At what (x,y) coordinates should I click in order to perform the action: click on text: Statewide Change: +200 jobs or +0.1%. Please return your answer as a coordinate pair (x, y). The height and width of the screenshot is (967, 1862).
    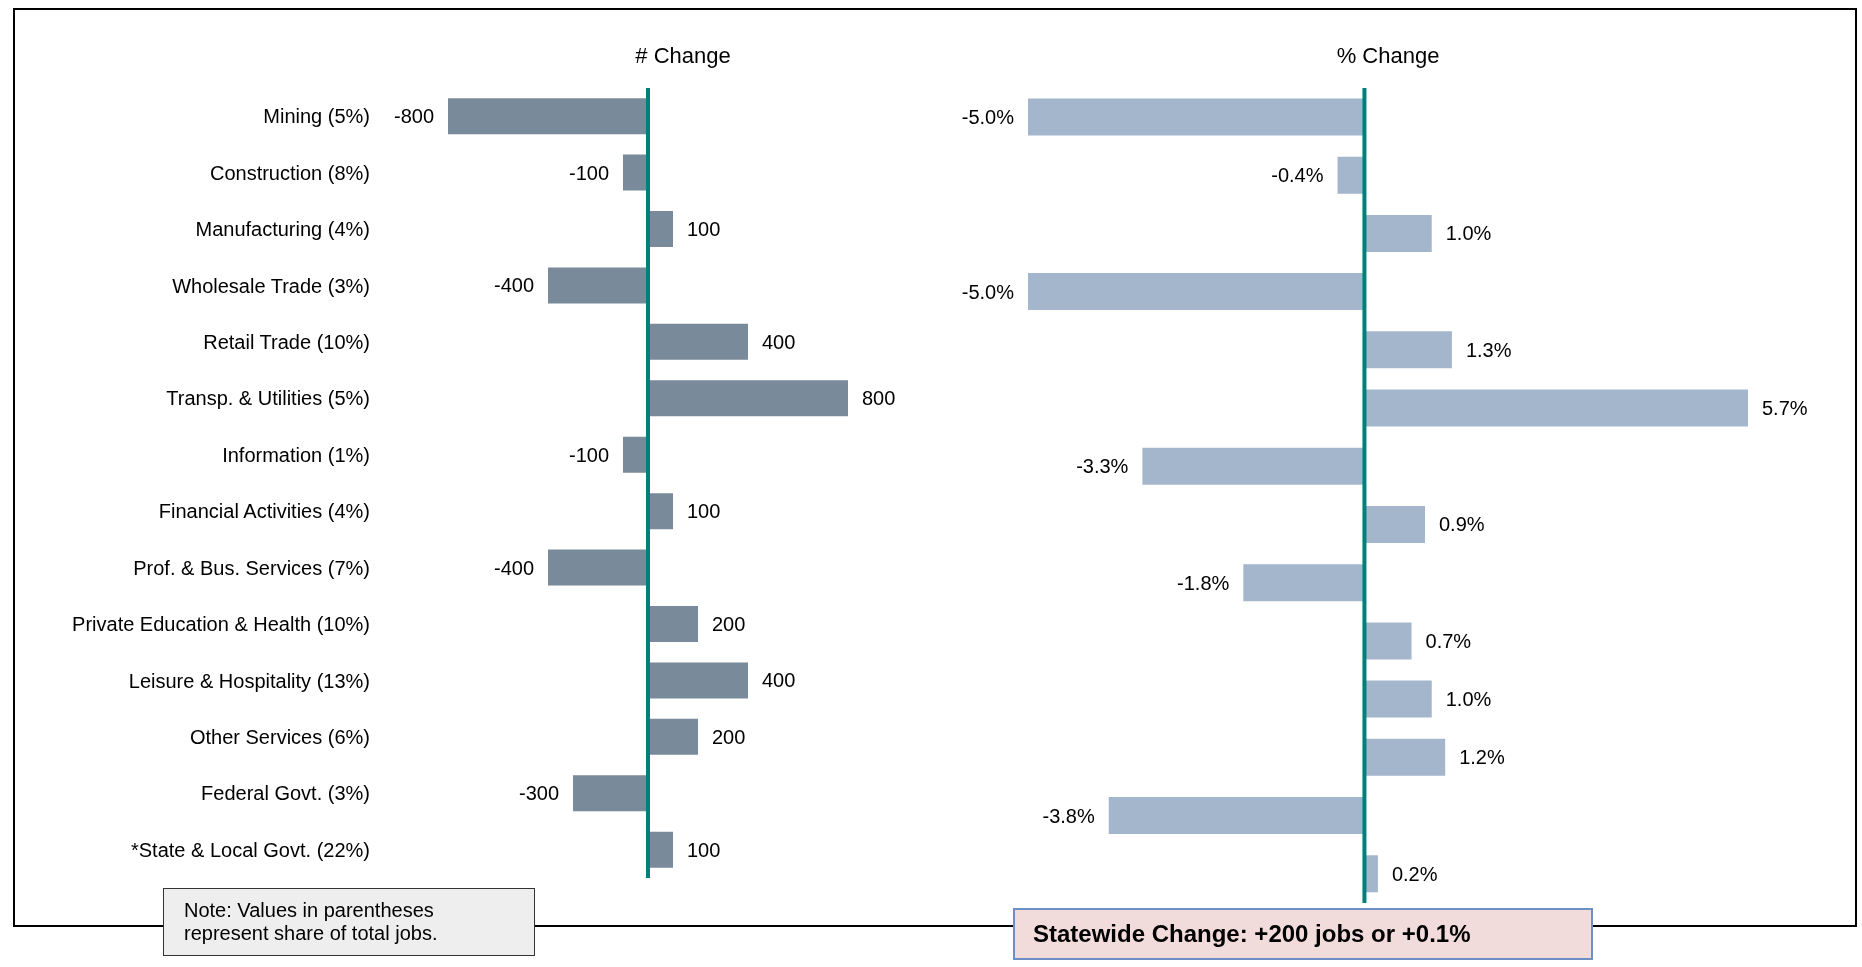
    Looking at the image, I should click on (1303, 934).